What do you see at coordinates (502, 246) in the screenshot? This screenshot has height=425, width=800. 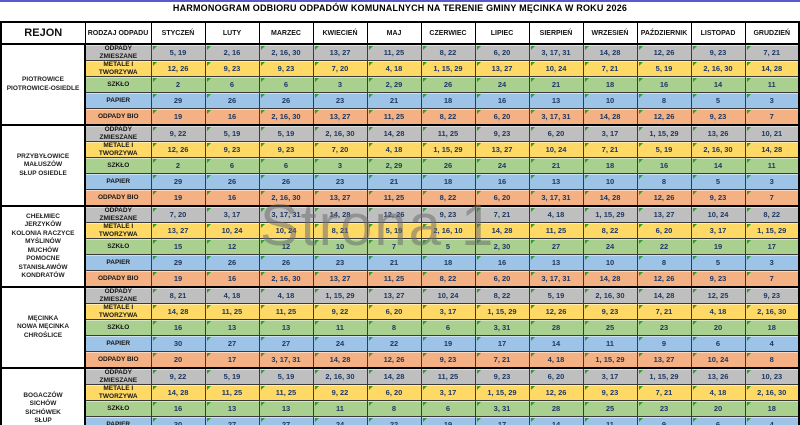 I see `pickup-dates: 2, 30` at bounding box center [502, 246].